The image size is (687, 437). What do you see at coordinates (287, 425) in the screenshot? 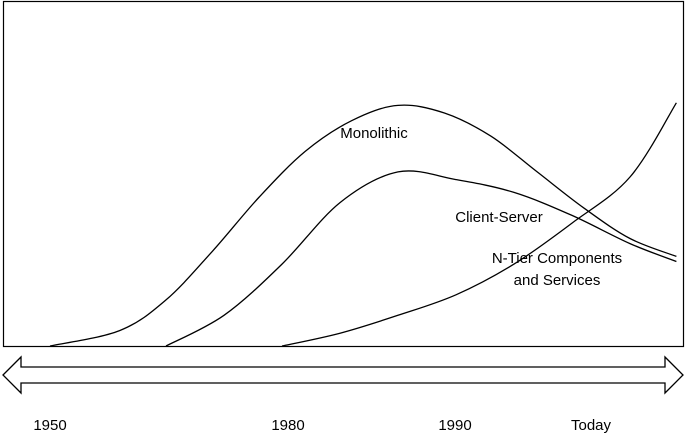
I see `x-tick-label-1980: 1980` at bounding box center [287, 425].